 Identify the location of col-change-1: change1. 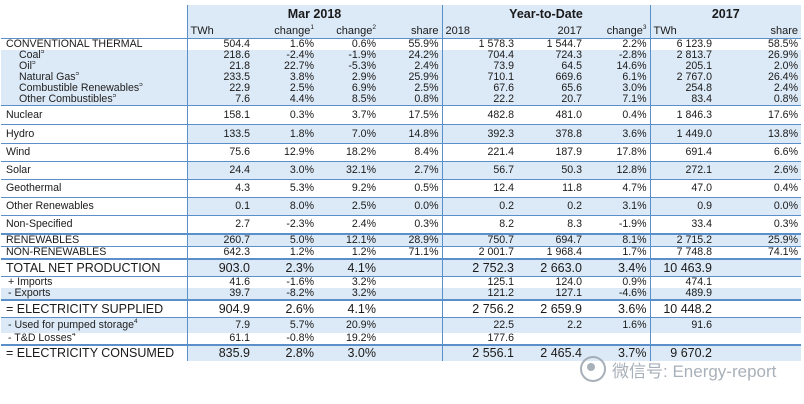
(285, 31).